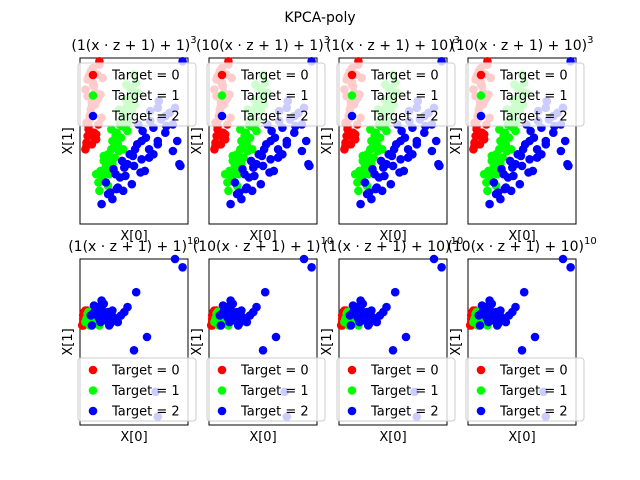 The width and height of the screenshot is (640, 480). I want to click on subplot-title-base: (1(x · z + 1) + 10), so click(390, 46).